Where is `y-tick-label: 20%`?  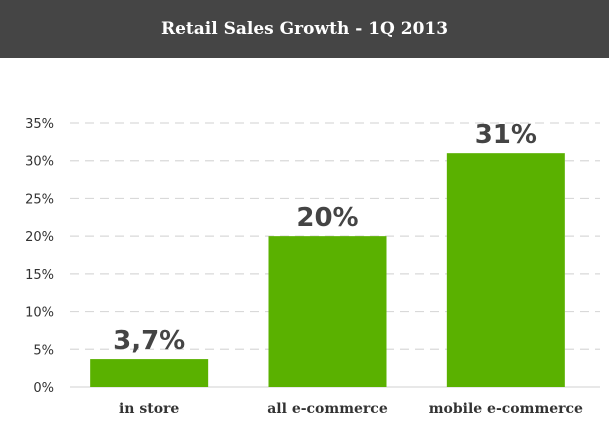 y-tick-label: 20% is located at coordinates (39, 237).